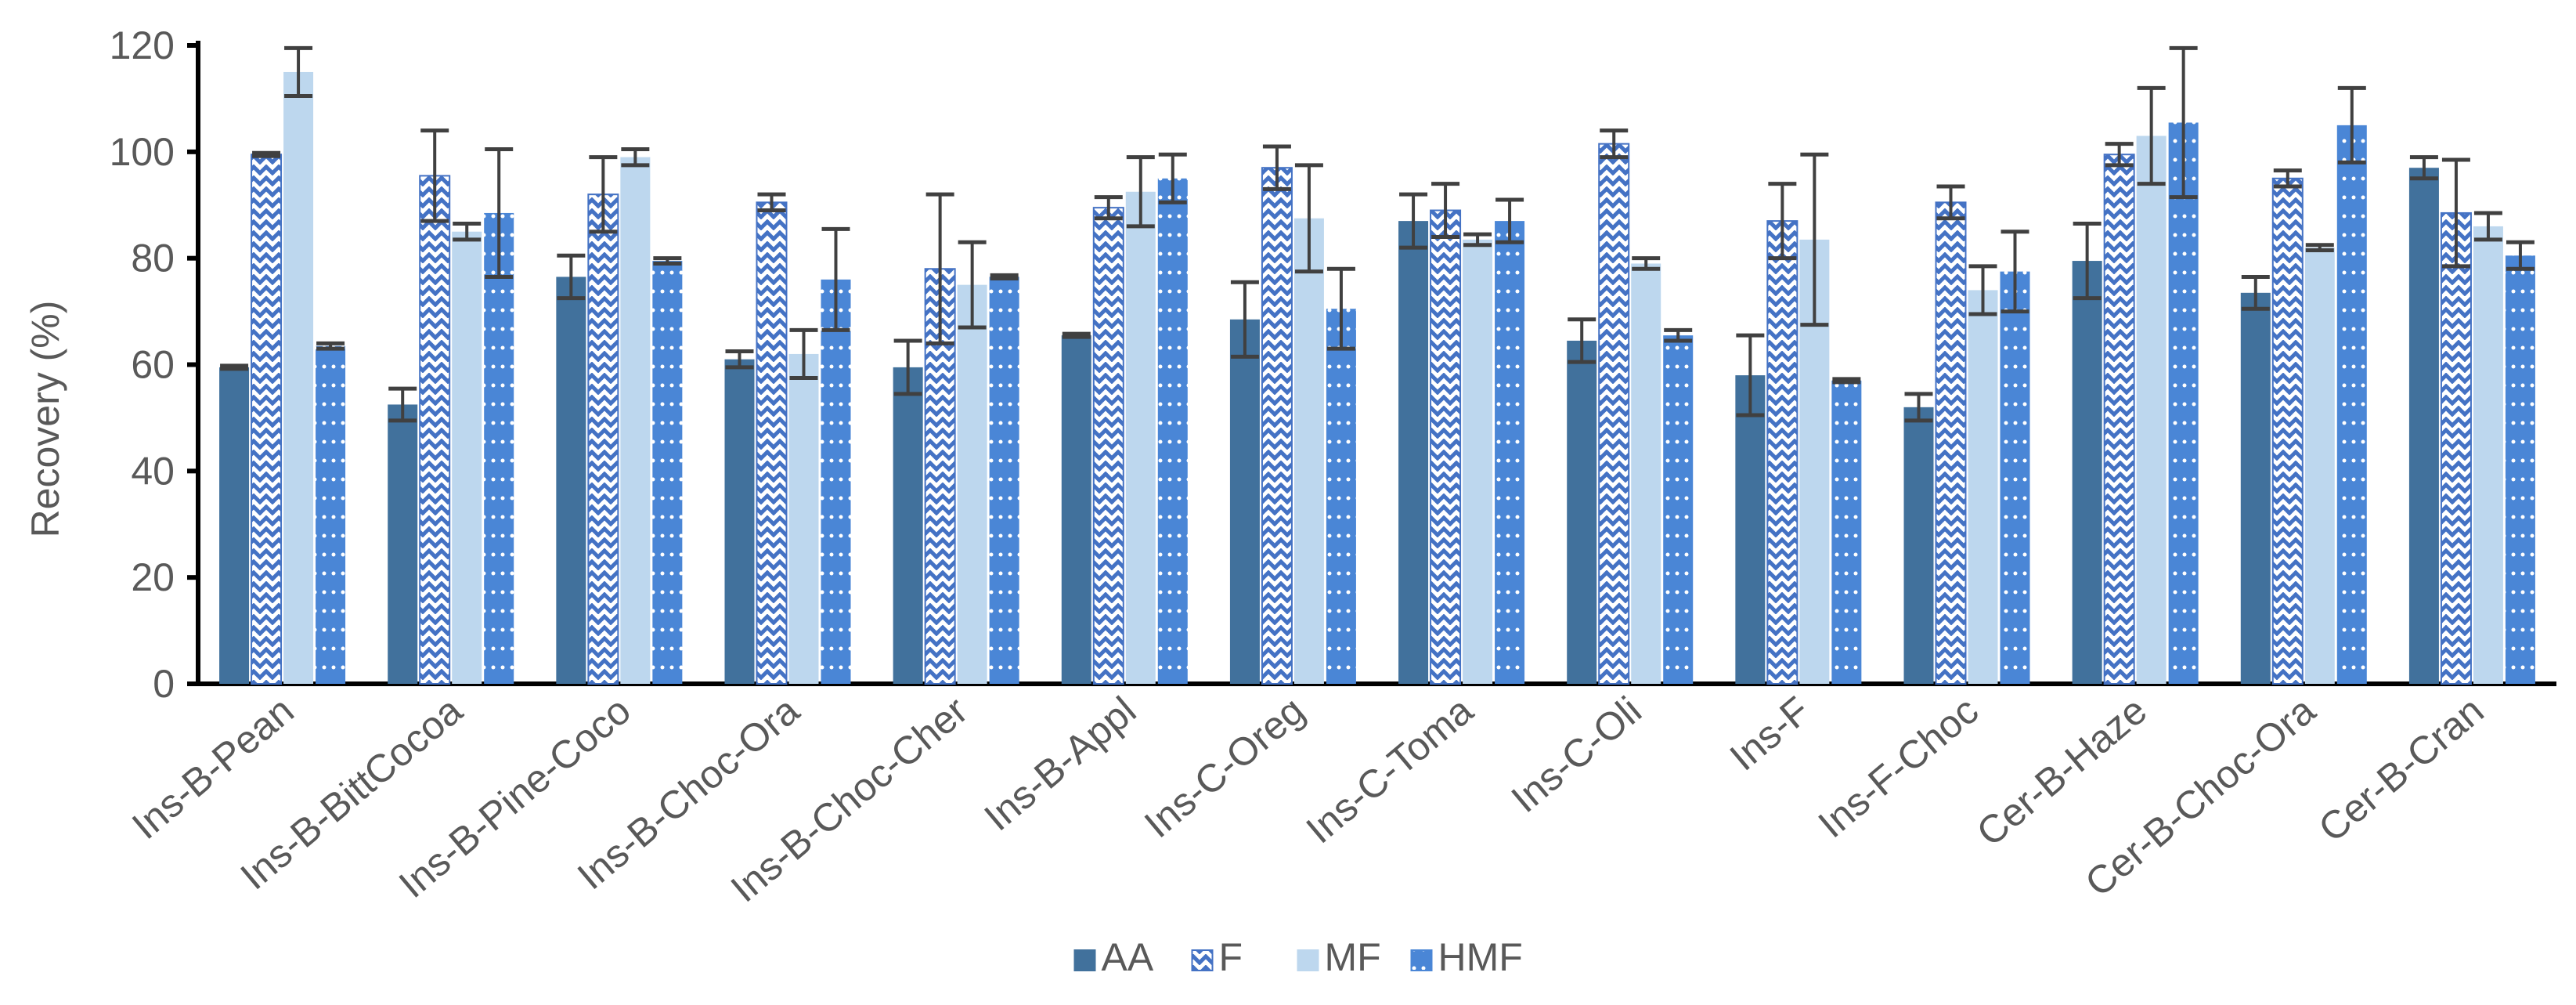 Image resolution: width=2576 pixels, height=1005 pixels. What do you see at coordinates (153, 365) in the screenshot?
I see `y-tick-label: 60` at bounding box center [153, 365].